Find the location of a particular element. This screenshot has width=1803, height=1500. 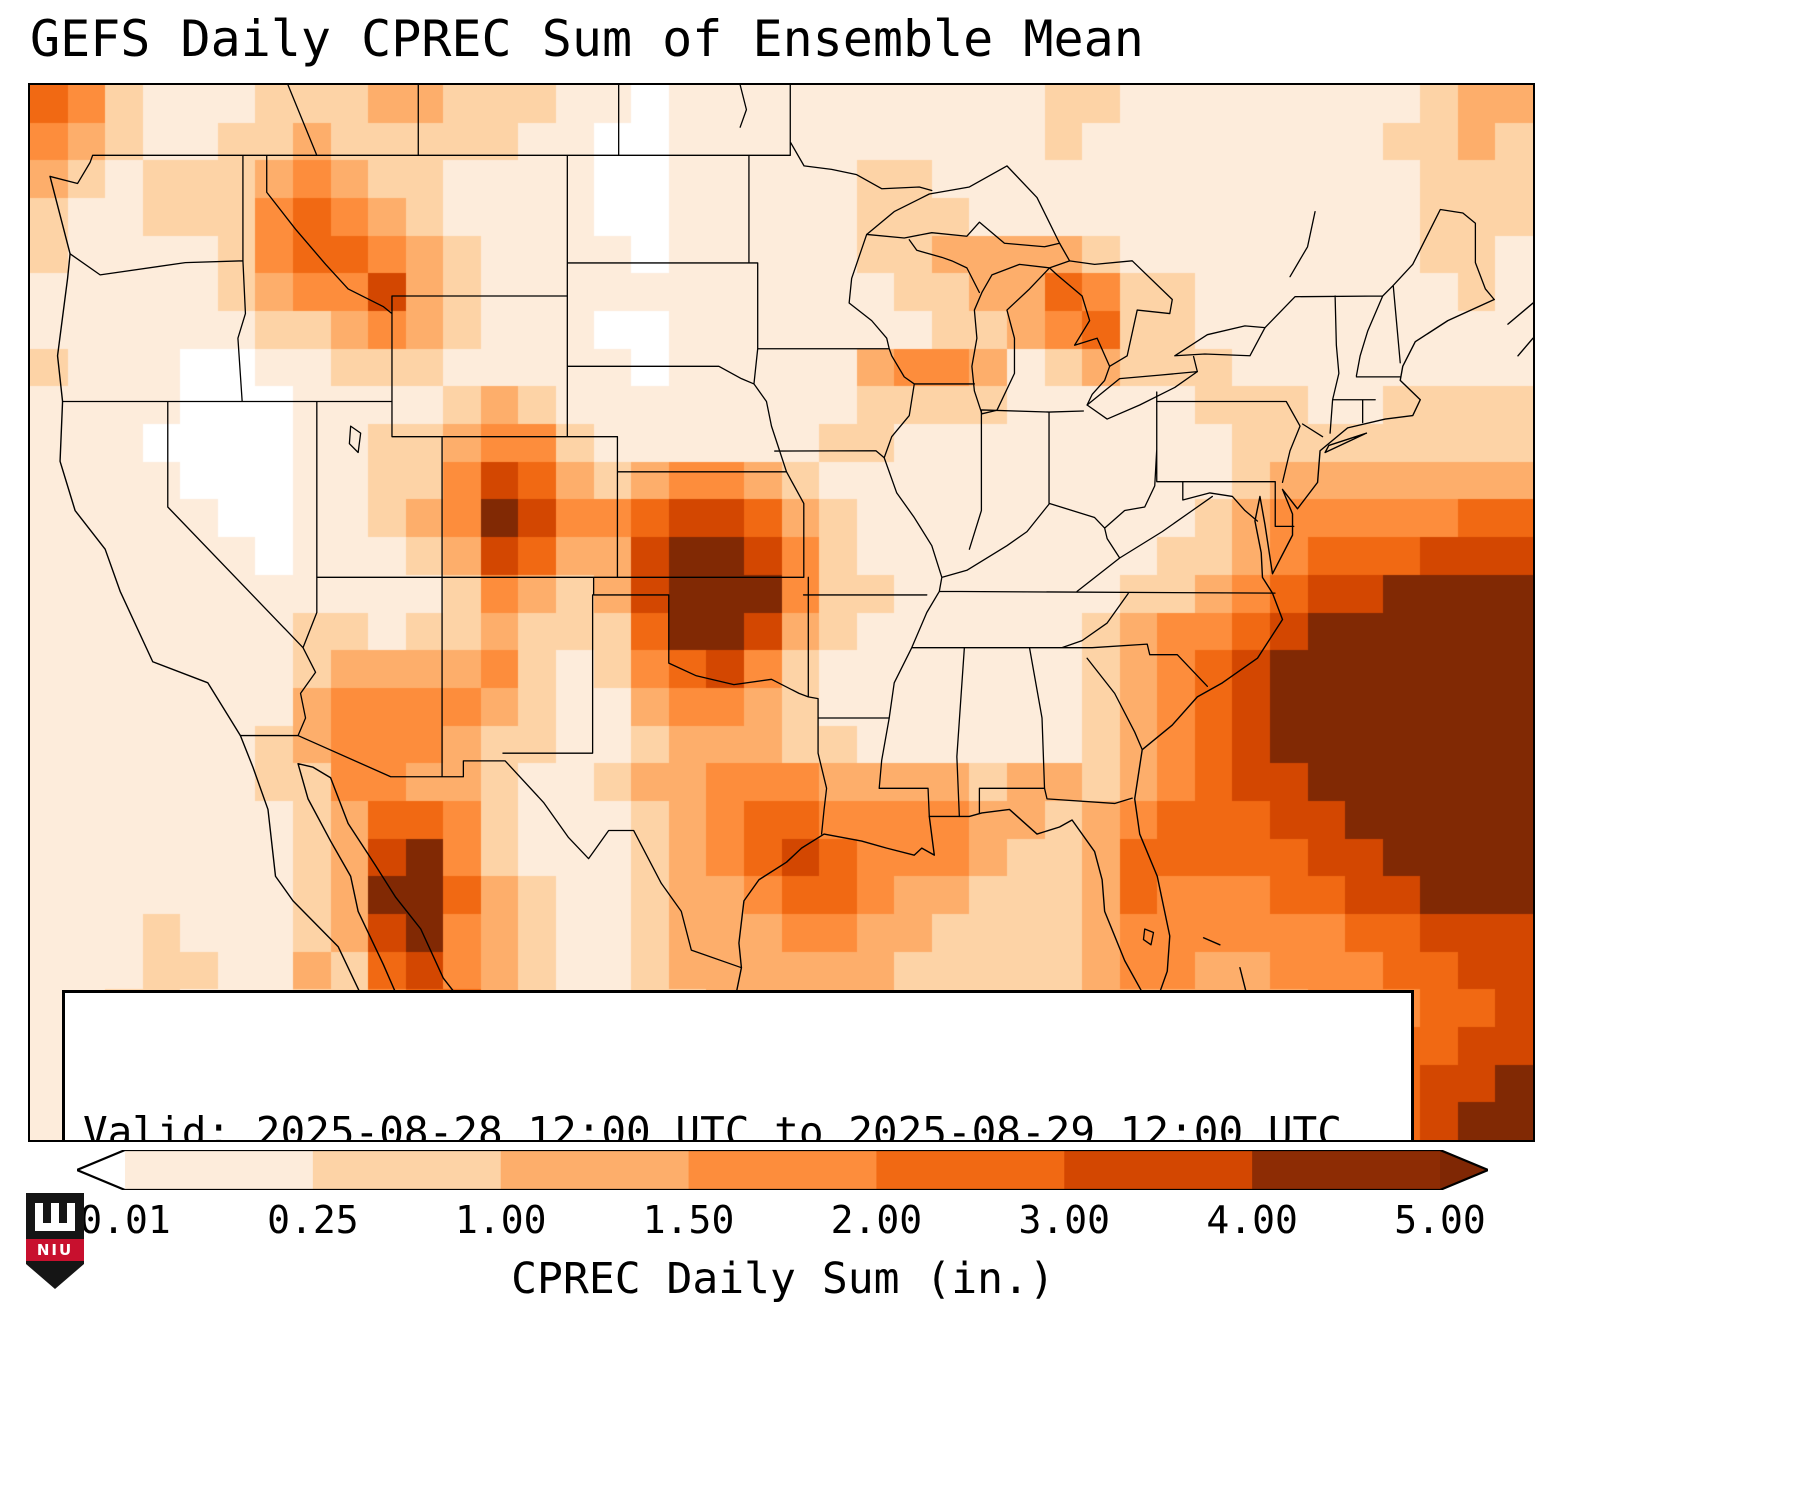

colorbar-tick-label: 0.01 is located at coordinates (125, 1220).